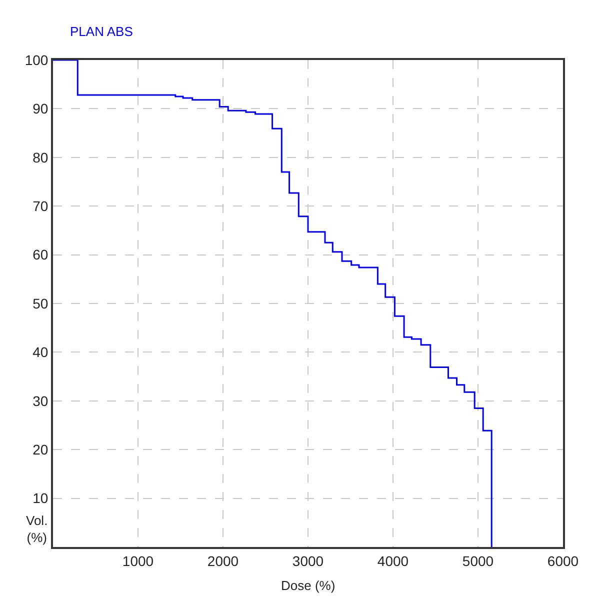  I want to click on y-tick-label: 90, so click(40, 108).